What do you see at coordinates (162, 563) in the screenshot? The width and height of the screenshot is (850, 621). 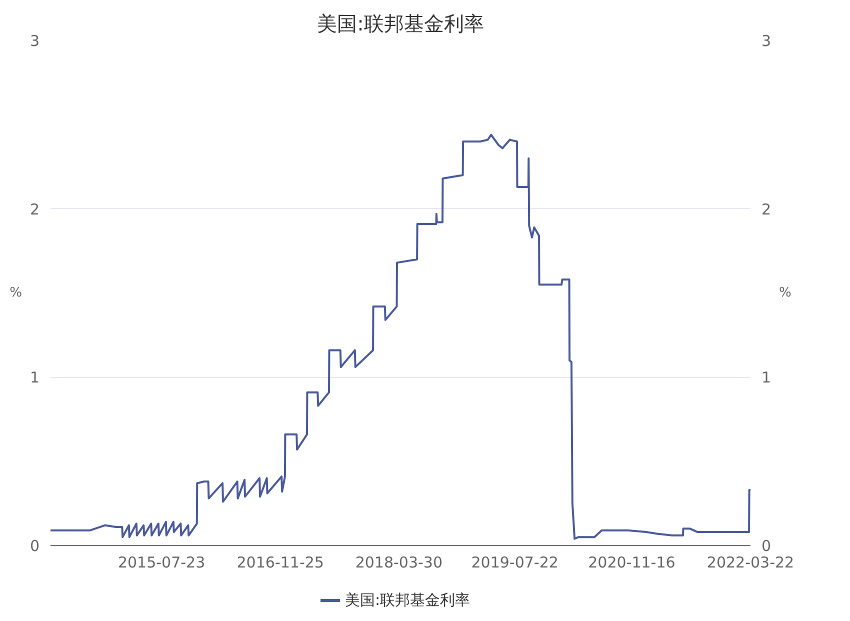 I see `x-tick-label: 2015-07-23` at bounding box center [162, 563].